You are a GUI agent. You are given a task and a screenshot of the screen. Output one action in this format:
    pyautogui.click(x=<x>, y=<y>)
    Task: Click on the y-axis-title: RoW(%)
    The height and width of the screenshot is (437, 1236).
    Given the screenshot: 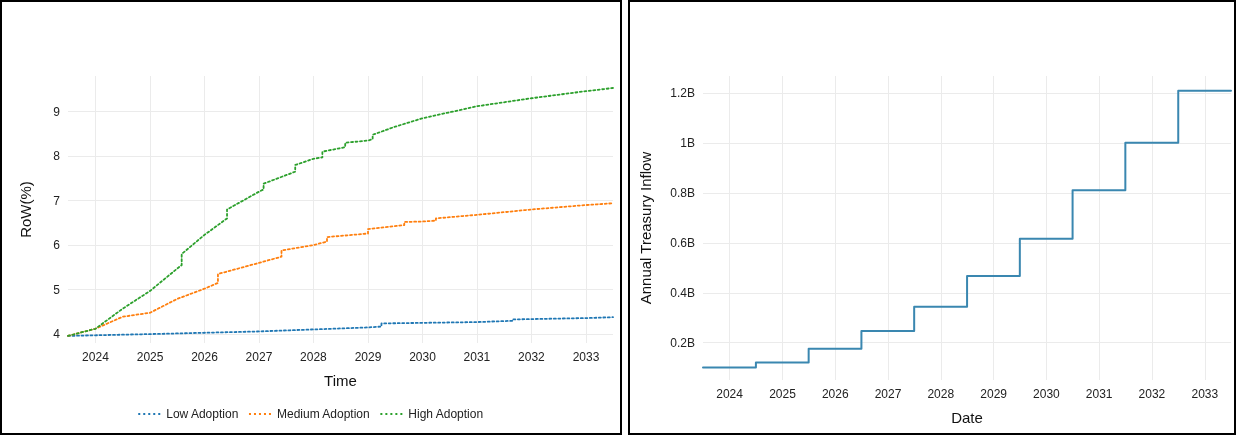 What is the action you would take?
    pyautogui.click(x=25, y=209)
    